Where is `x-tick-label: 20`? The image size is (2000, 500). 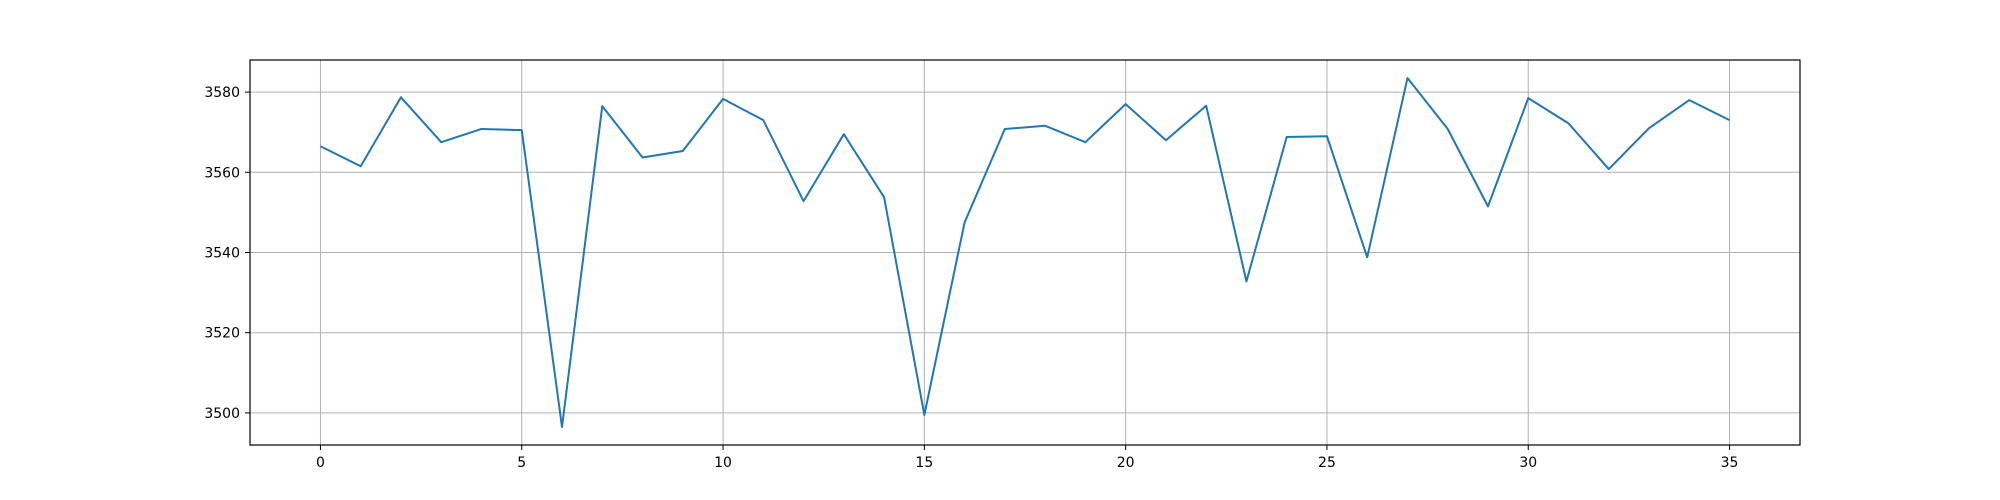 x-tick-label: 20 is located at coordinates (1126, 463).